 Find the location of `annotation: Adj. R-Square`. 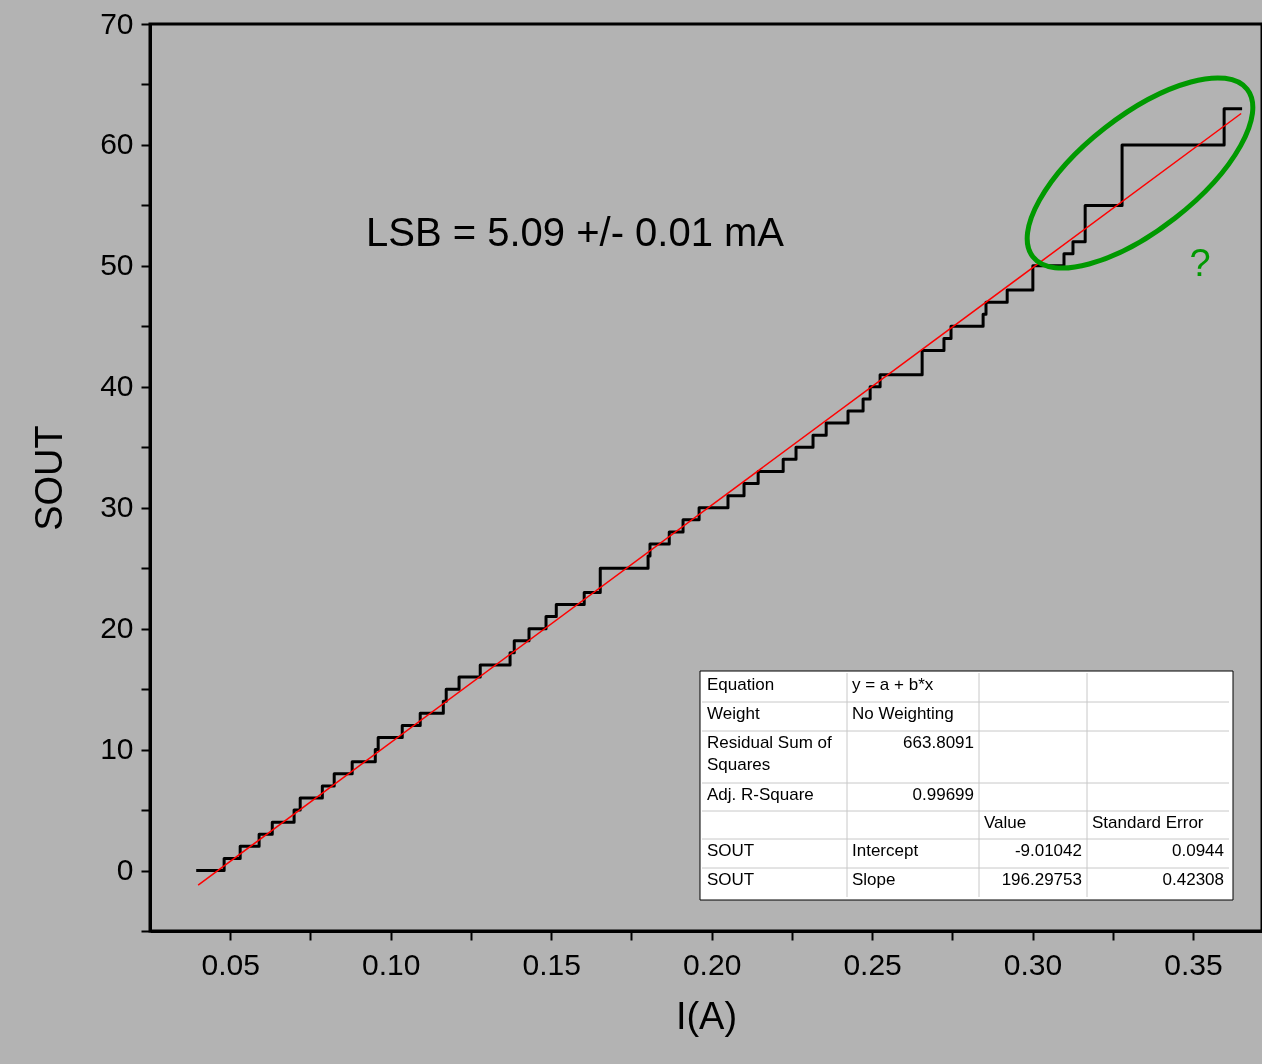

annotation: Adj. R-Square is located at coordinates (760, 794).